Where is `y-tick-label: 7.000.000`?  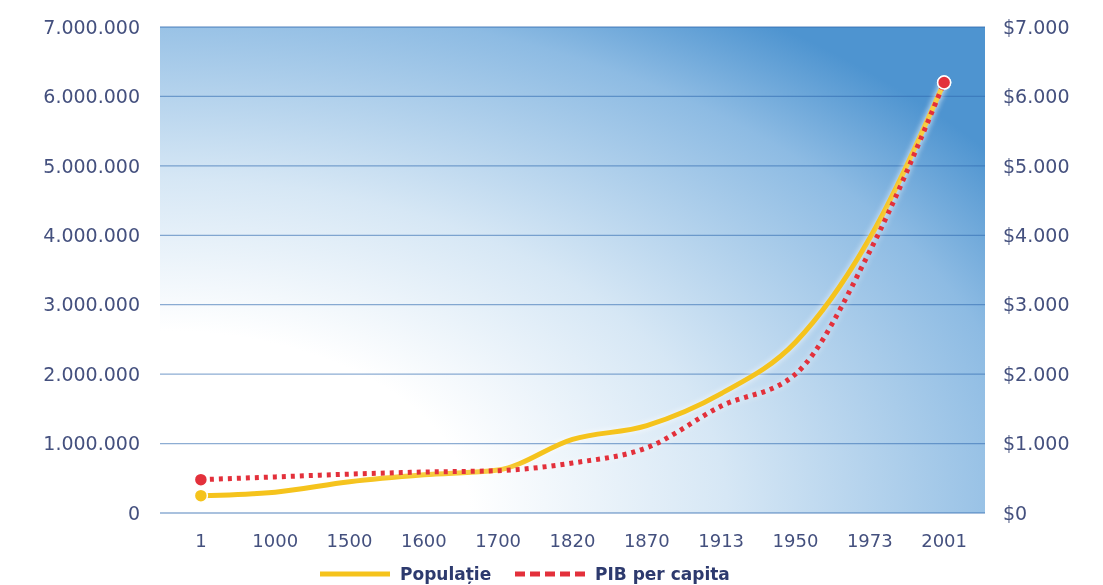
y-tick-label: 7.000.000 is located at coordinates (91, 26).